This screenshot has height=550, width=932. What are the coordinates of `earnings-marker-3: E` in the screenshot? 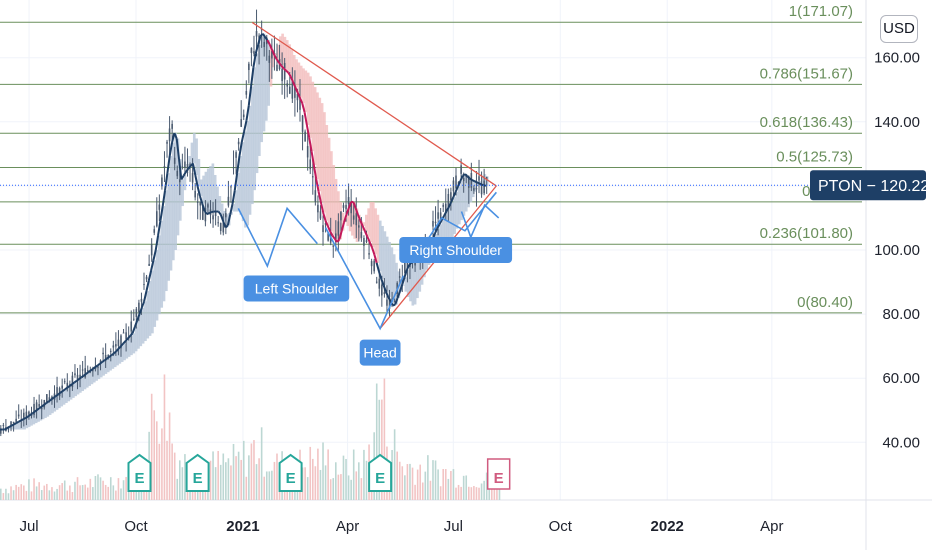 It's located at (380, 472).